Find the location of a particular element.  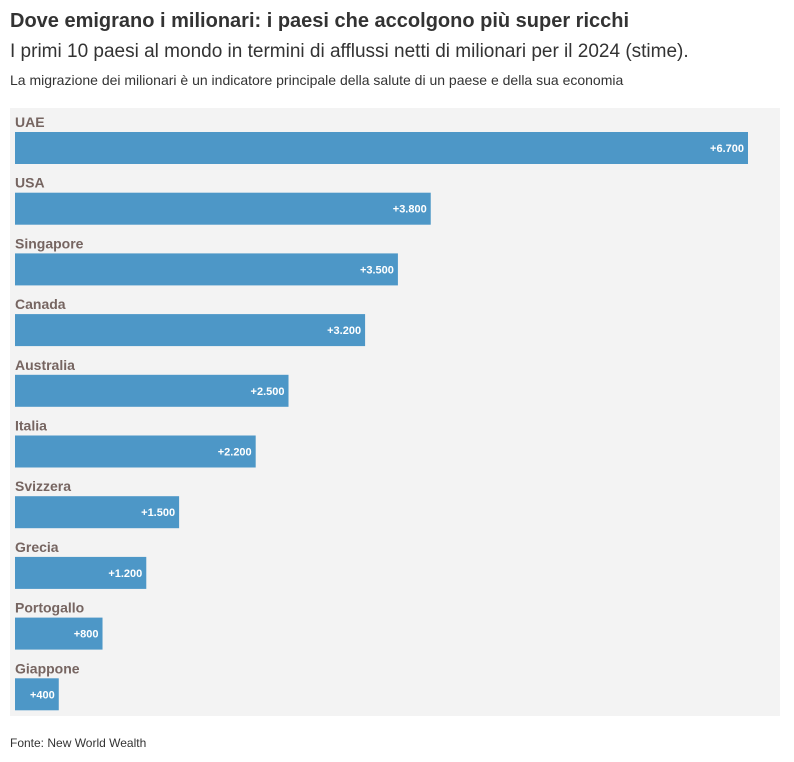

category-label: Portogallo is located at coordinates (49, 608).